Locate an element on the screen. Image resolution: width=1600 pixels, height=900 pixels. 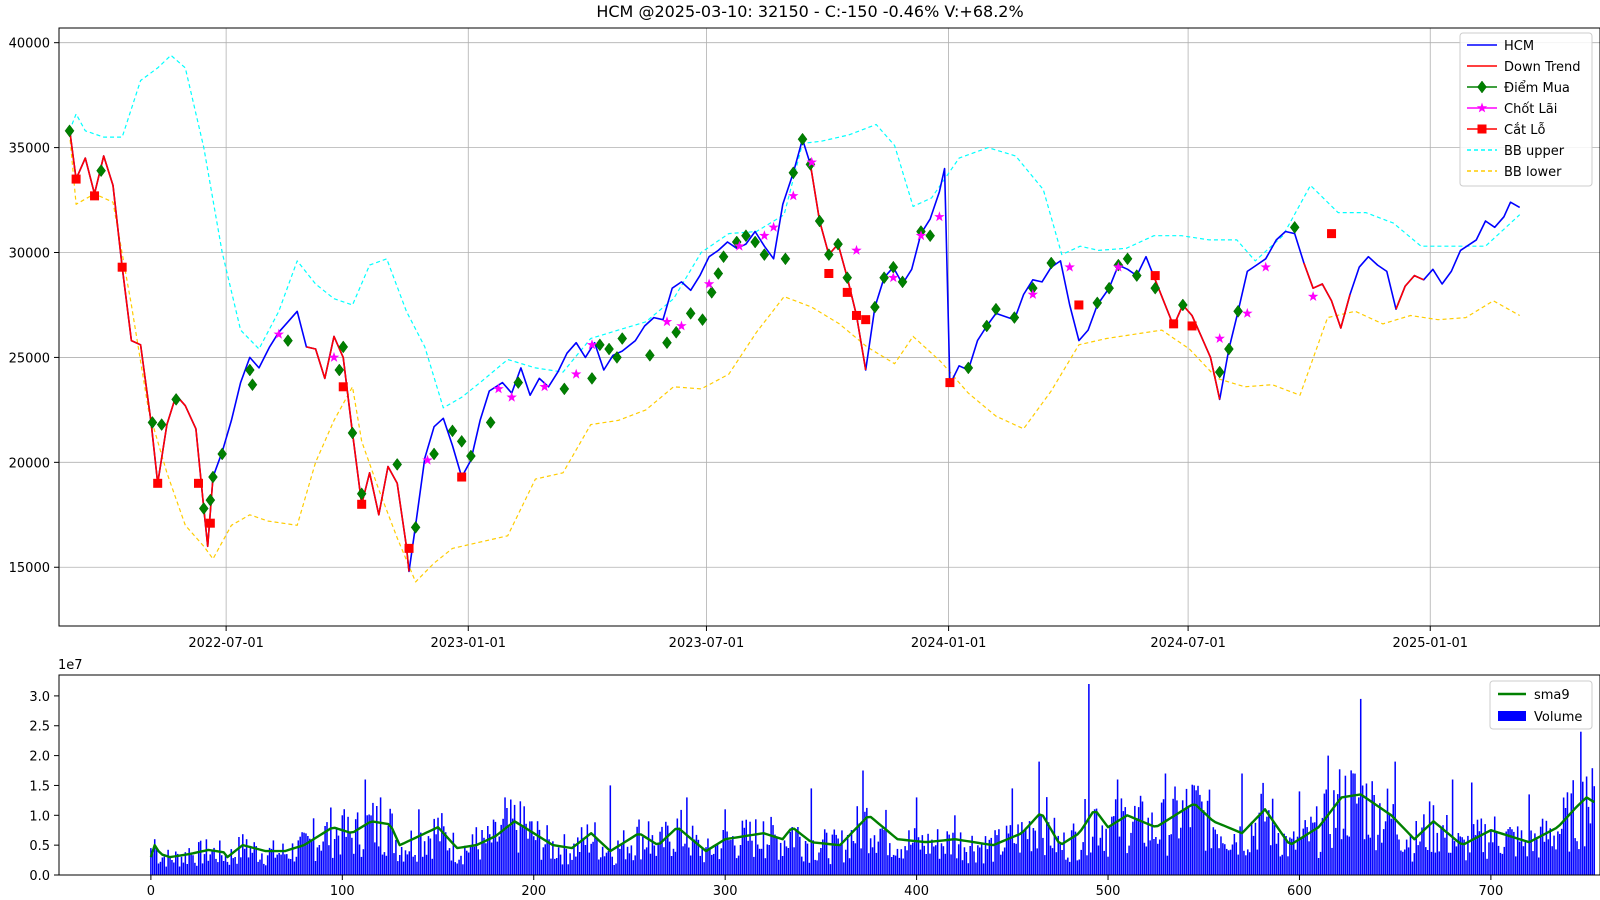
volume-x-tick-label: 600 is located at coordinates (1299, 891).